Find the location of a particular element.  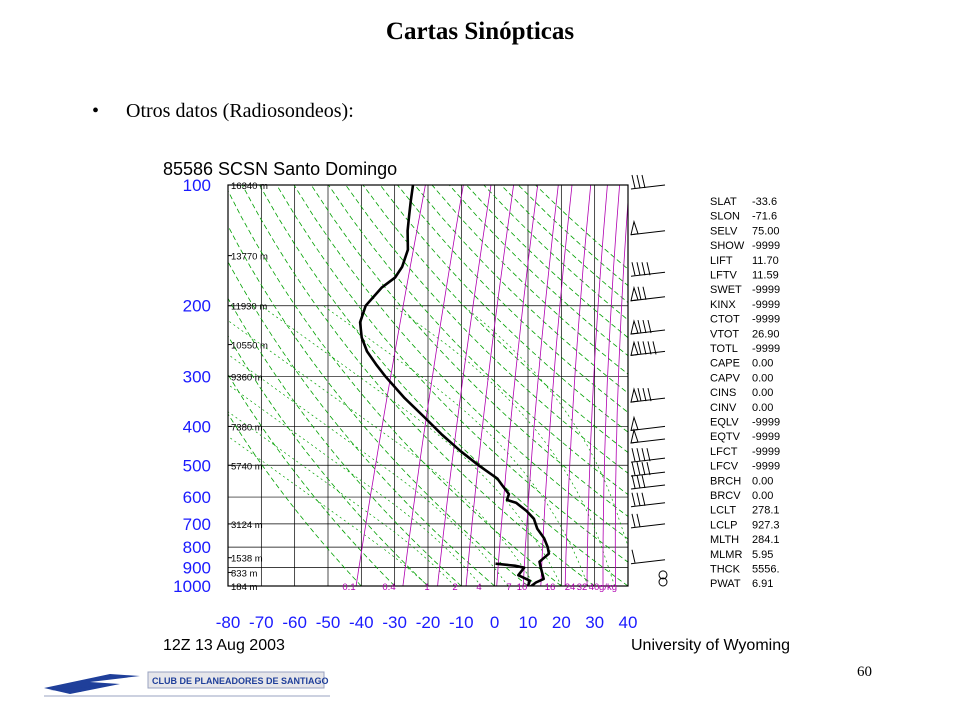

pressure-tick-label: 100 is located at coordinates (197, 185).